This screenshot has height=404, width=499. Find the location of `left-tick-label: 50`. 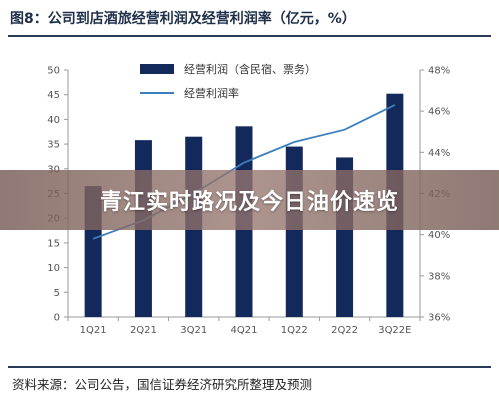

left-tick-label: 50 is located at coordinates (53, 71).